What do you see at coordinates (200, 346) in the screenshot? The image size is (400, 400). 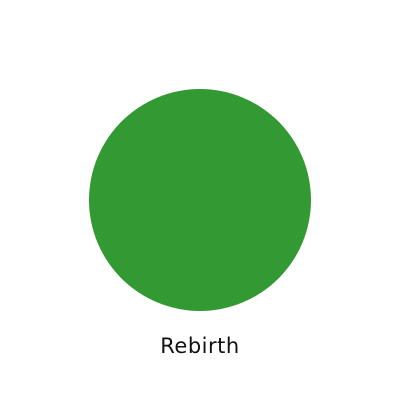 I see `caption-label: Rebirth` at bounding box center [200, 346].